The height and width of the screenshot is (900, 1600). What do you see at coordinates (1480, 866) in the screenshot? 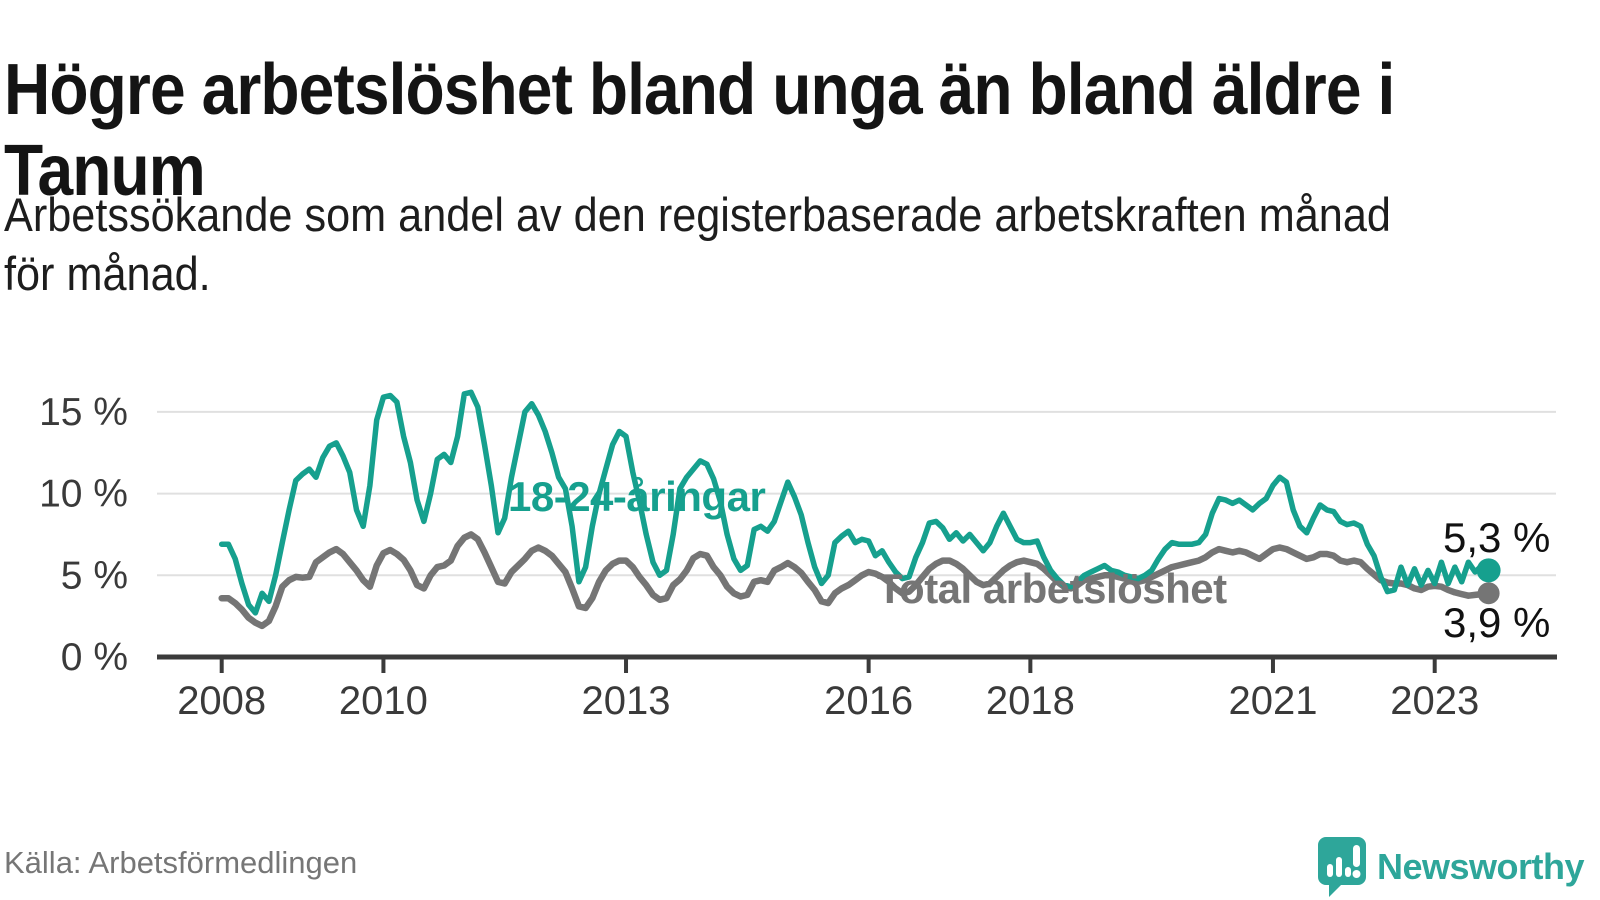
I see `newsworthy-wordmark: Newsworthy` at bounding box center [1480, 866].